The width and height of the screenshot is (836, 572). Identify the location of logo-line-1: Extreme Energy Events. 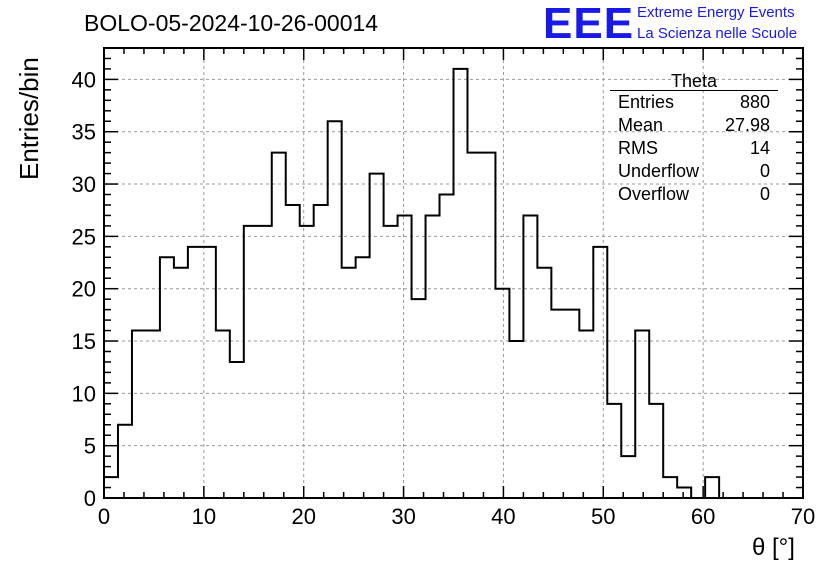
(716, 12).